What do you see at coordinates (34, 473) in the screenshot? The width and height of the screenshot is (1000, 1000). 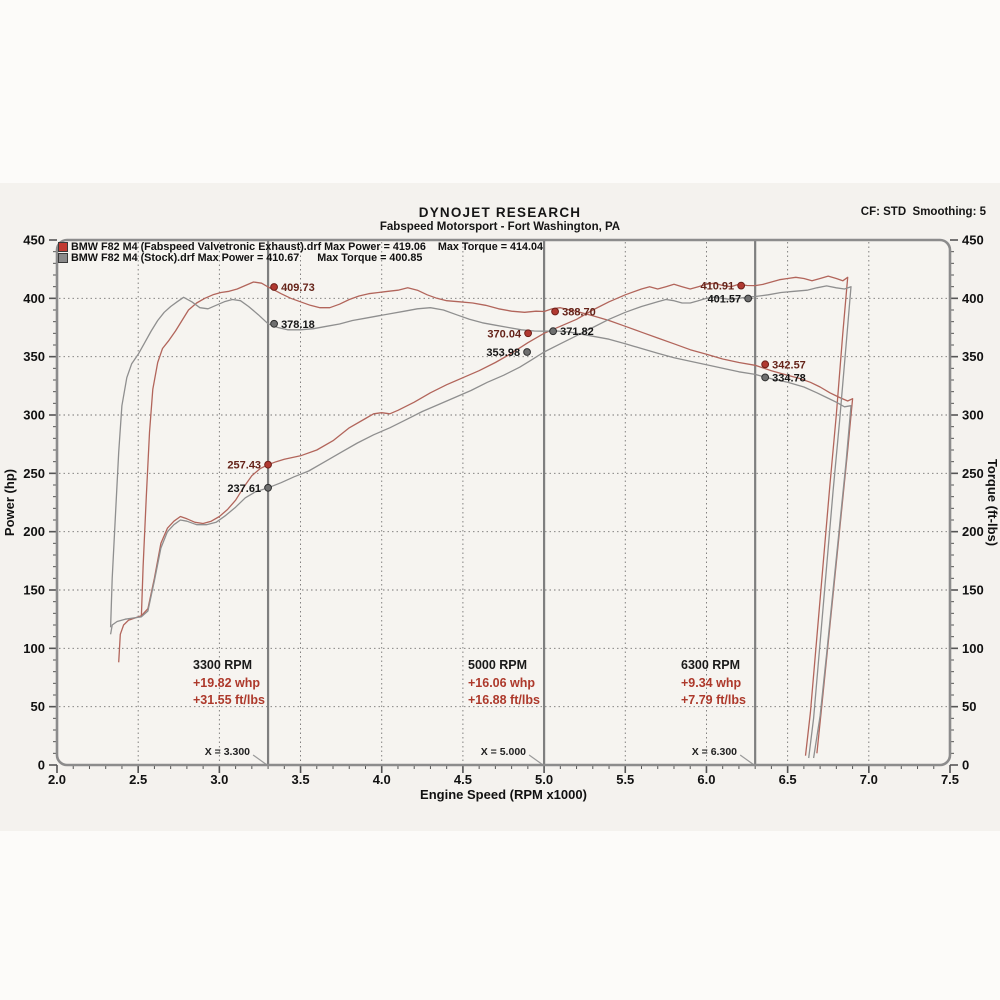 I see `y-tick-label-left: 250` at bounding box center [34, 473].